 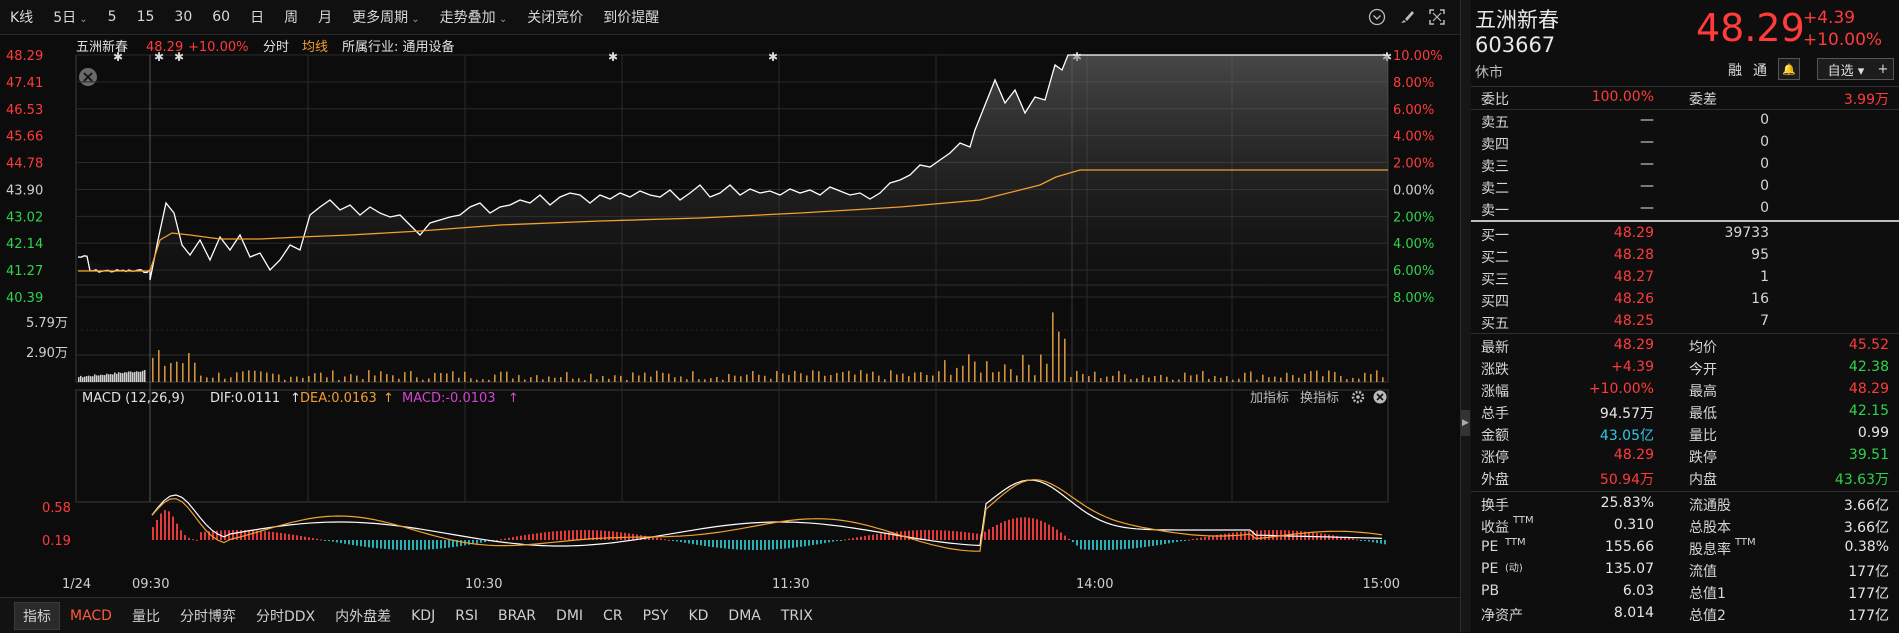 What do you see at coordinates (91, 615) in the screenshot?
I see `tab-macd: MACD` at bounding box center [91, 615].